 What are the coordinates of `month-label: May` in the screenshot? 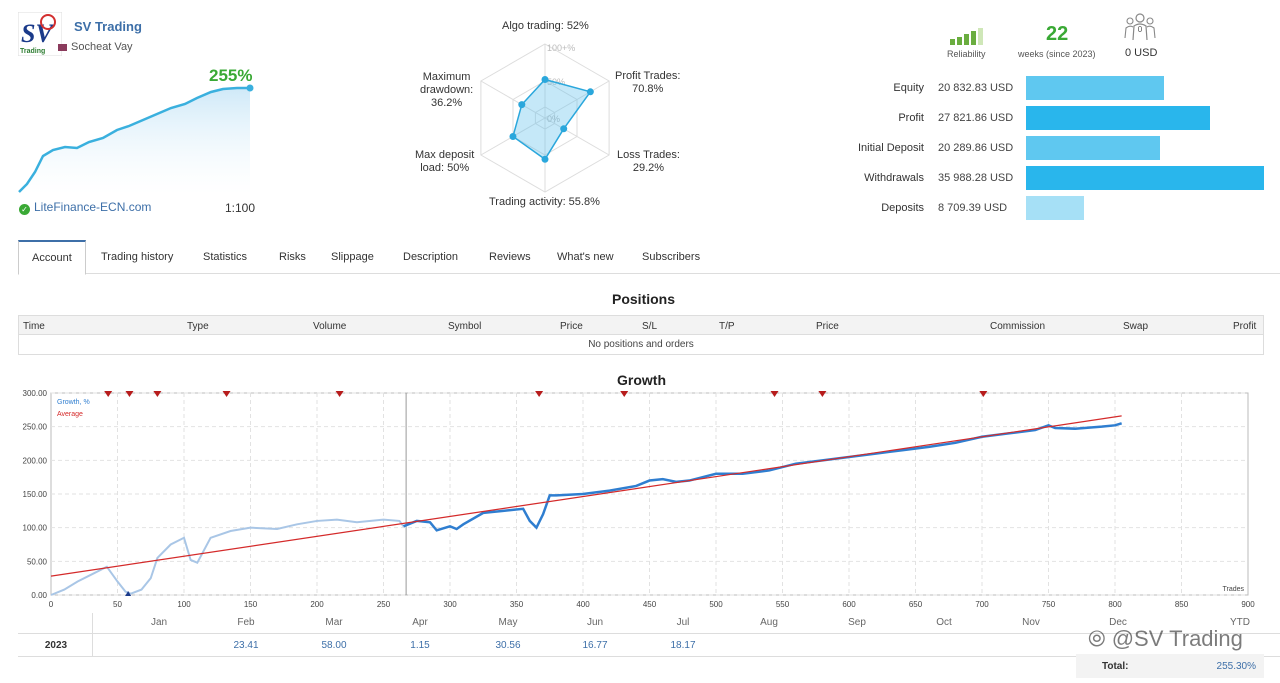 It's located at (508, 622).